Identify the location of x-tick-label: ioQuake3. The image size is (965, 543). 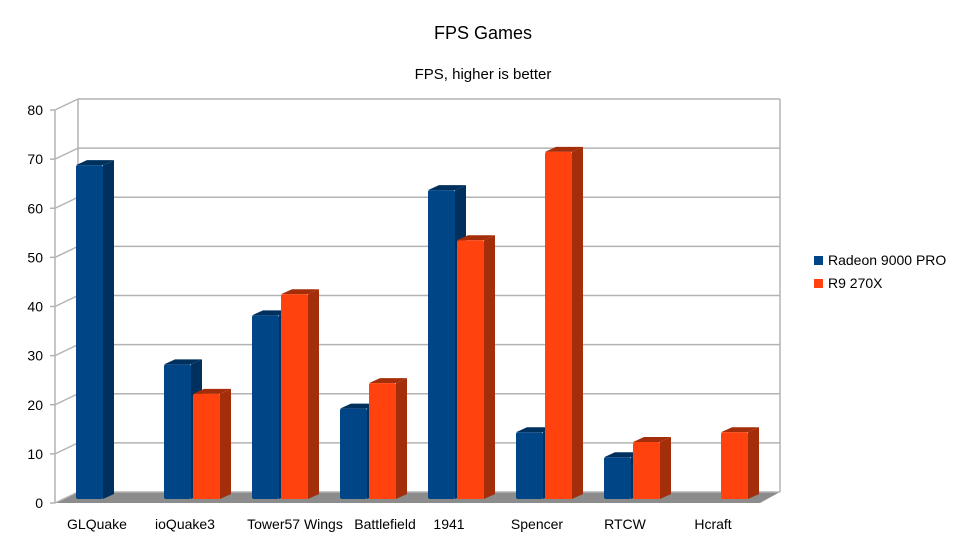
(185, 524).